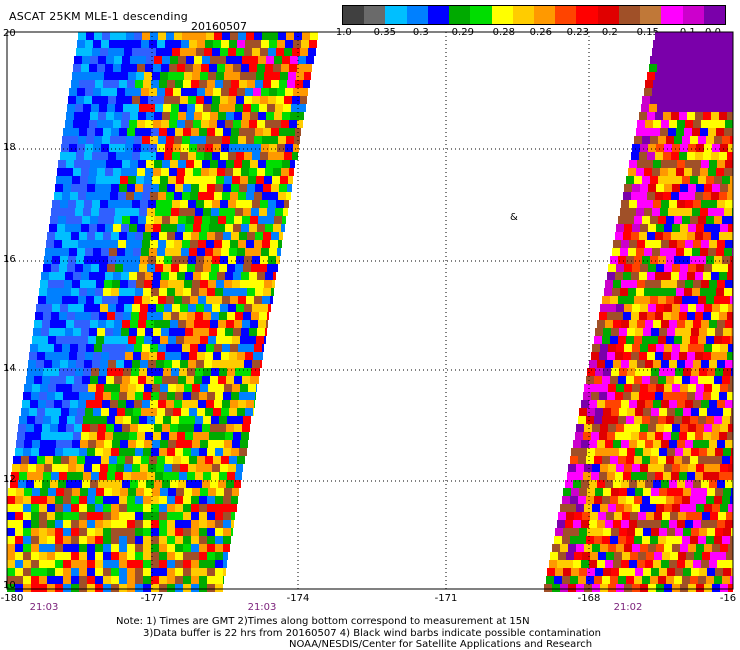 The image size is (740, 650). What do you see at coordinates (514, 217) in the screenshot?
I see `map-symbol: &` at bounding box center [514, 217].